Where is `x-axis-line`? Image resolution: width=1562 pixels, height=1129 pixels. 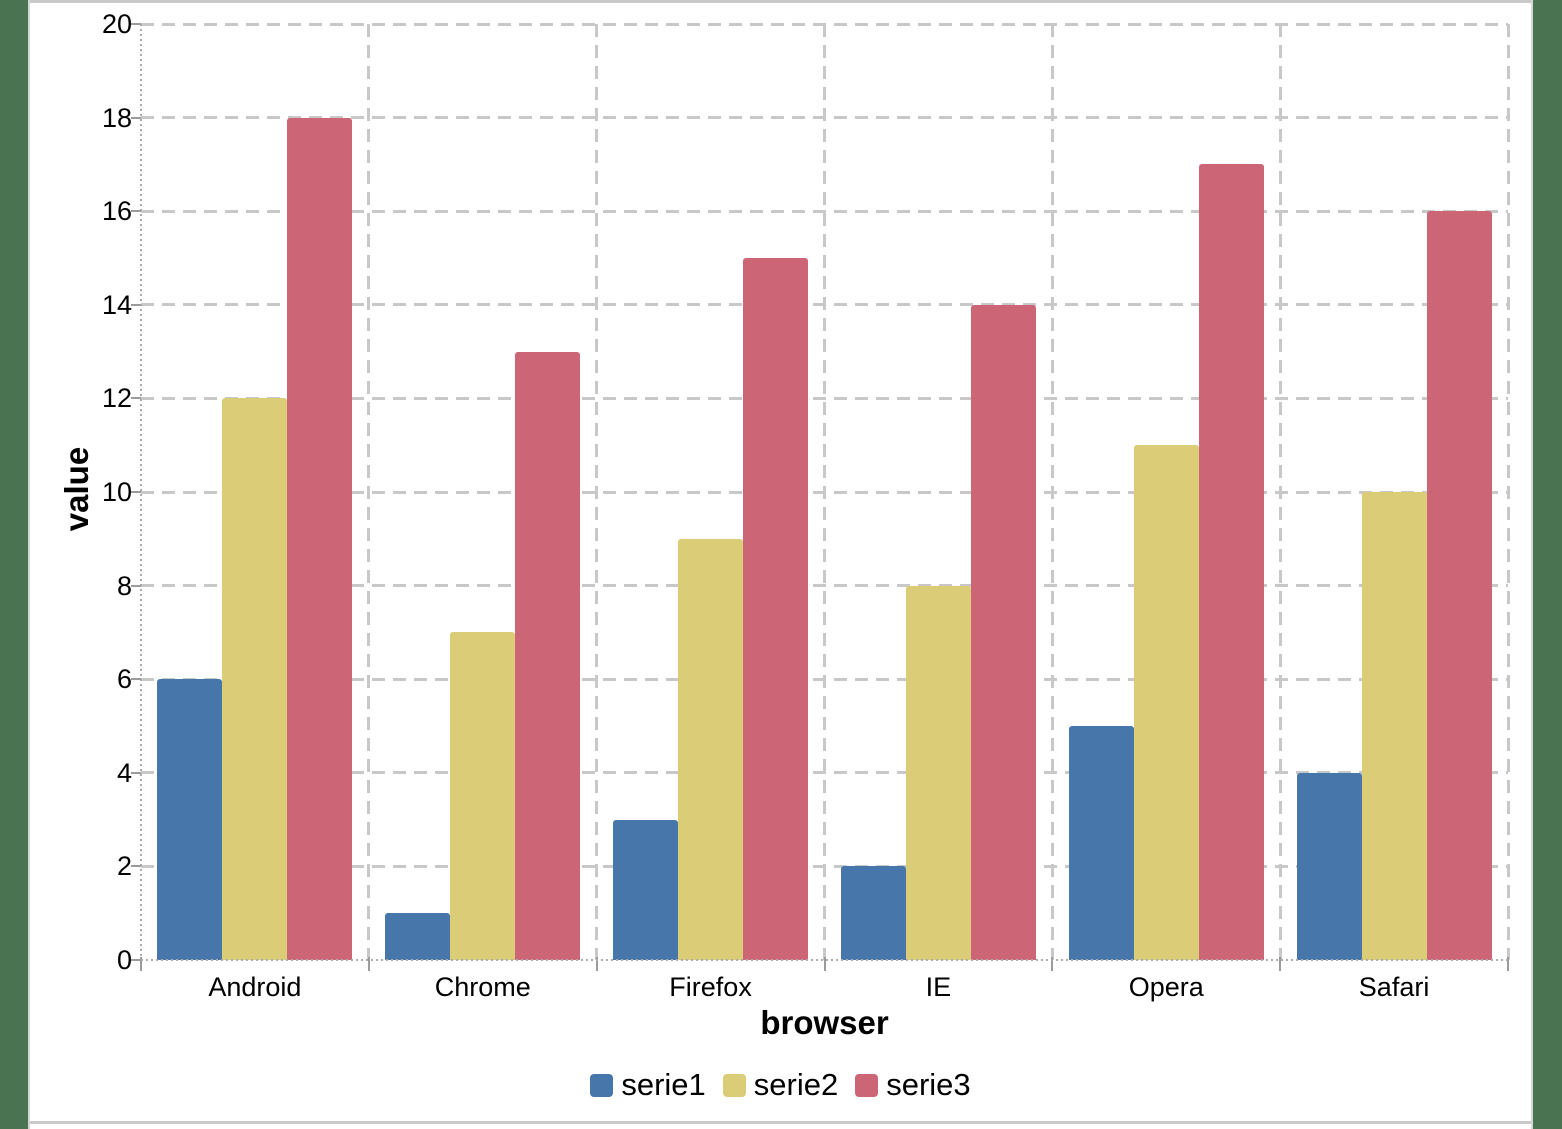
x-axis-line is located at coordinates (824, 960).